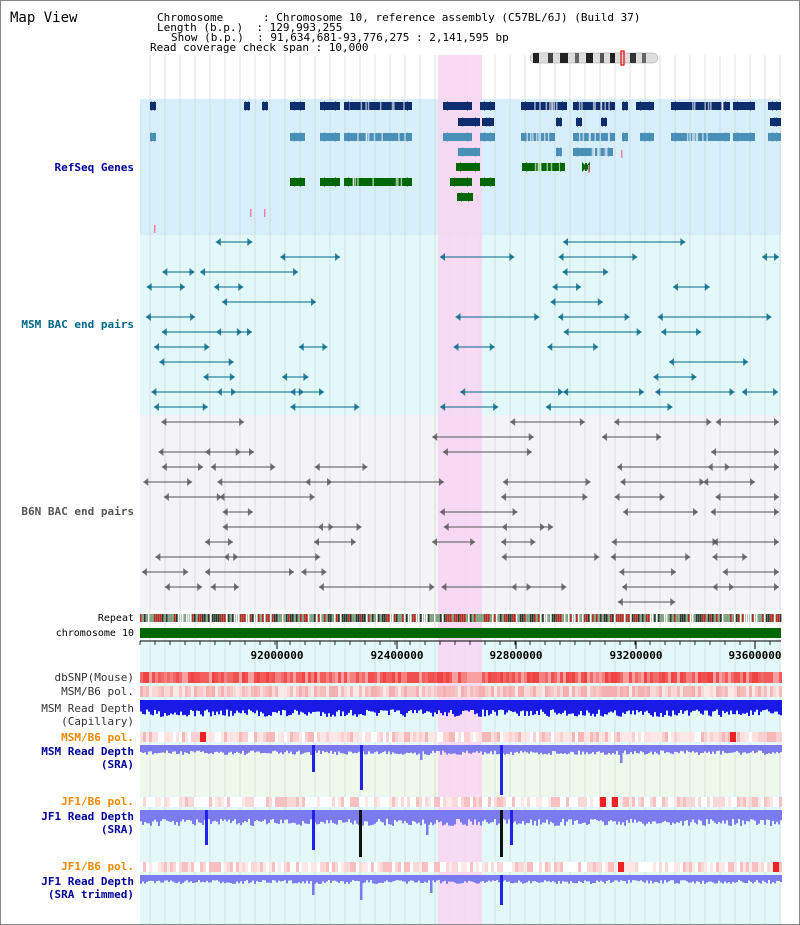  I want to click on scale-tick-label: 92000000, so click(277, 655).